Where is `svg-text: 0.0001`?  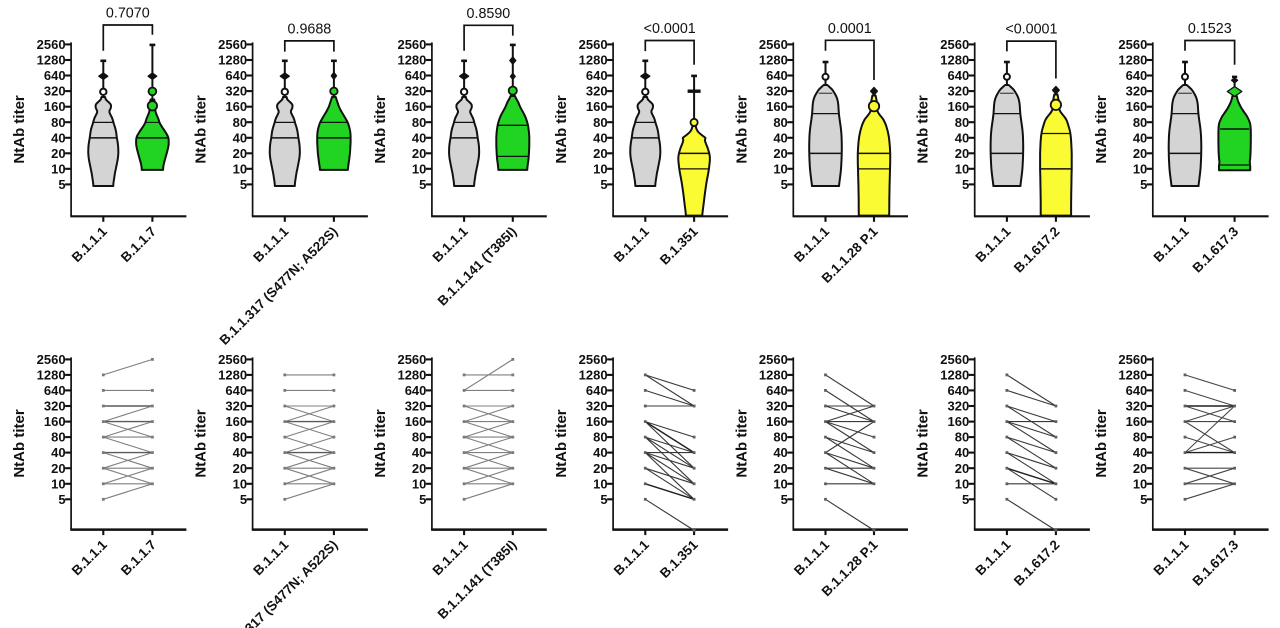
svg-text: 0.0001 is located at coordinates (850, 29).